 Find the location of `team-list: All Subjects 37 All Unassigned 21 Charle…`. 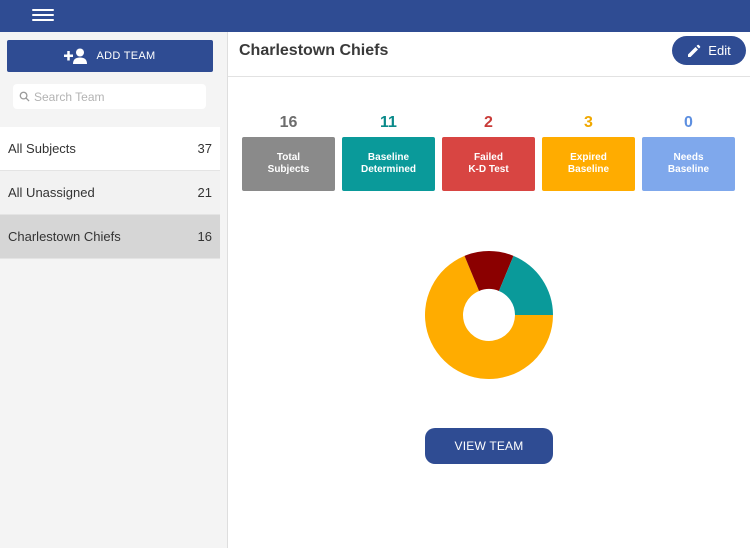

team-list: All Subjects 37 All Unassigned 21 Charle… is located at coordinates (110, 193).